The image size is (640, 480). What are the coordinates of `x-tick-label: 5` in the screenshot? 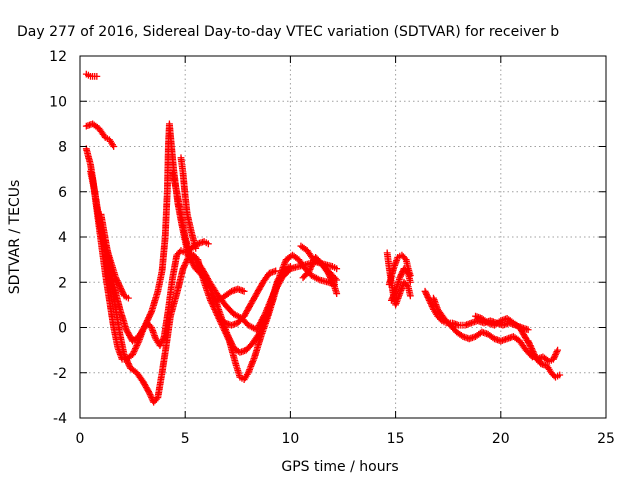 It's located at (185, 439).